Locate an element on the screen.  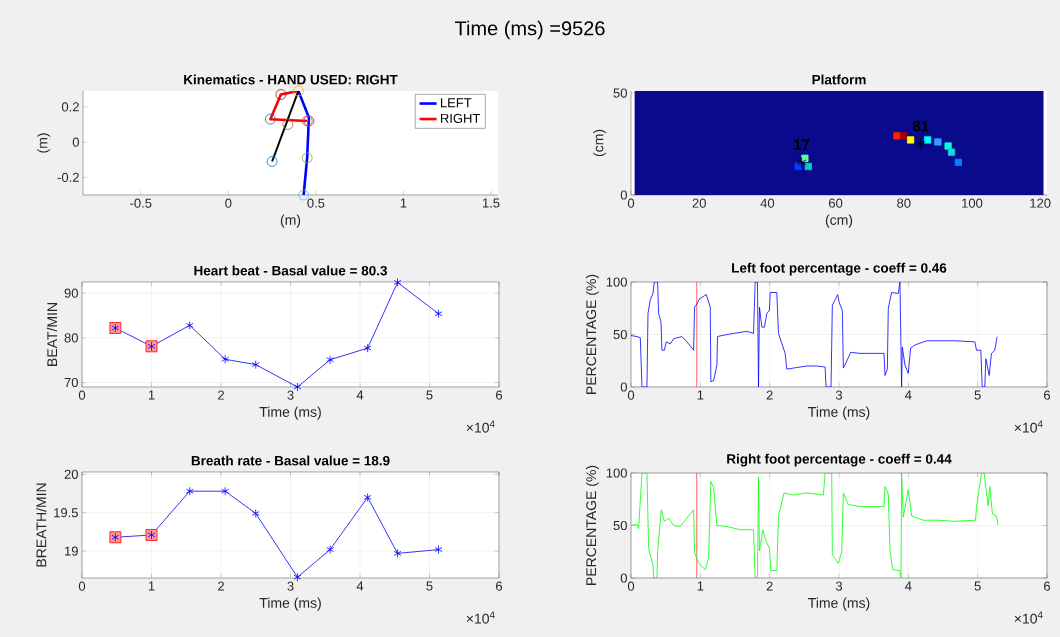
chart-title: Left foot percentage - coeff = 0.46 is located at coordinates (839, 269).